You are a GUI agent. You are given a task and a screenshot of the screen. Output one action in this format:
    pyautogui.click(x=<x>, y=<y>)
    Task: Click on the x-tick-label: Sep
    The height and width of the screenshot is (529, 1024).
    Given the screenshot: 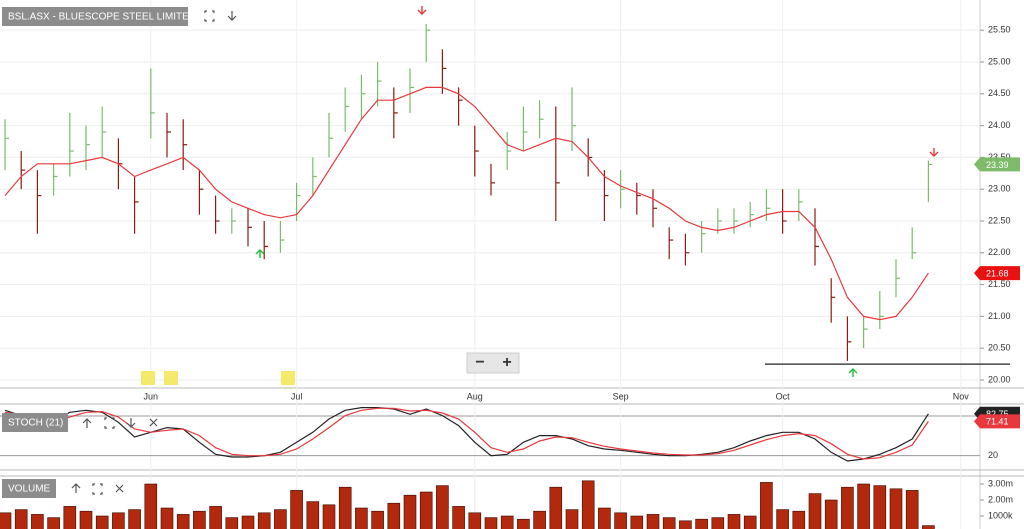 What is the action you would take?
    pyautogui.click(x=621, y=396)
    